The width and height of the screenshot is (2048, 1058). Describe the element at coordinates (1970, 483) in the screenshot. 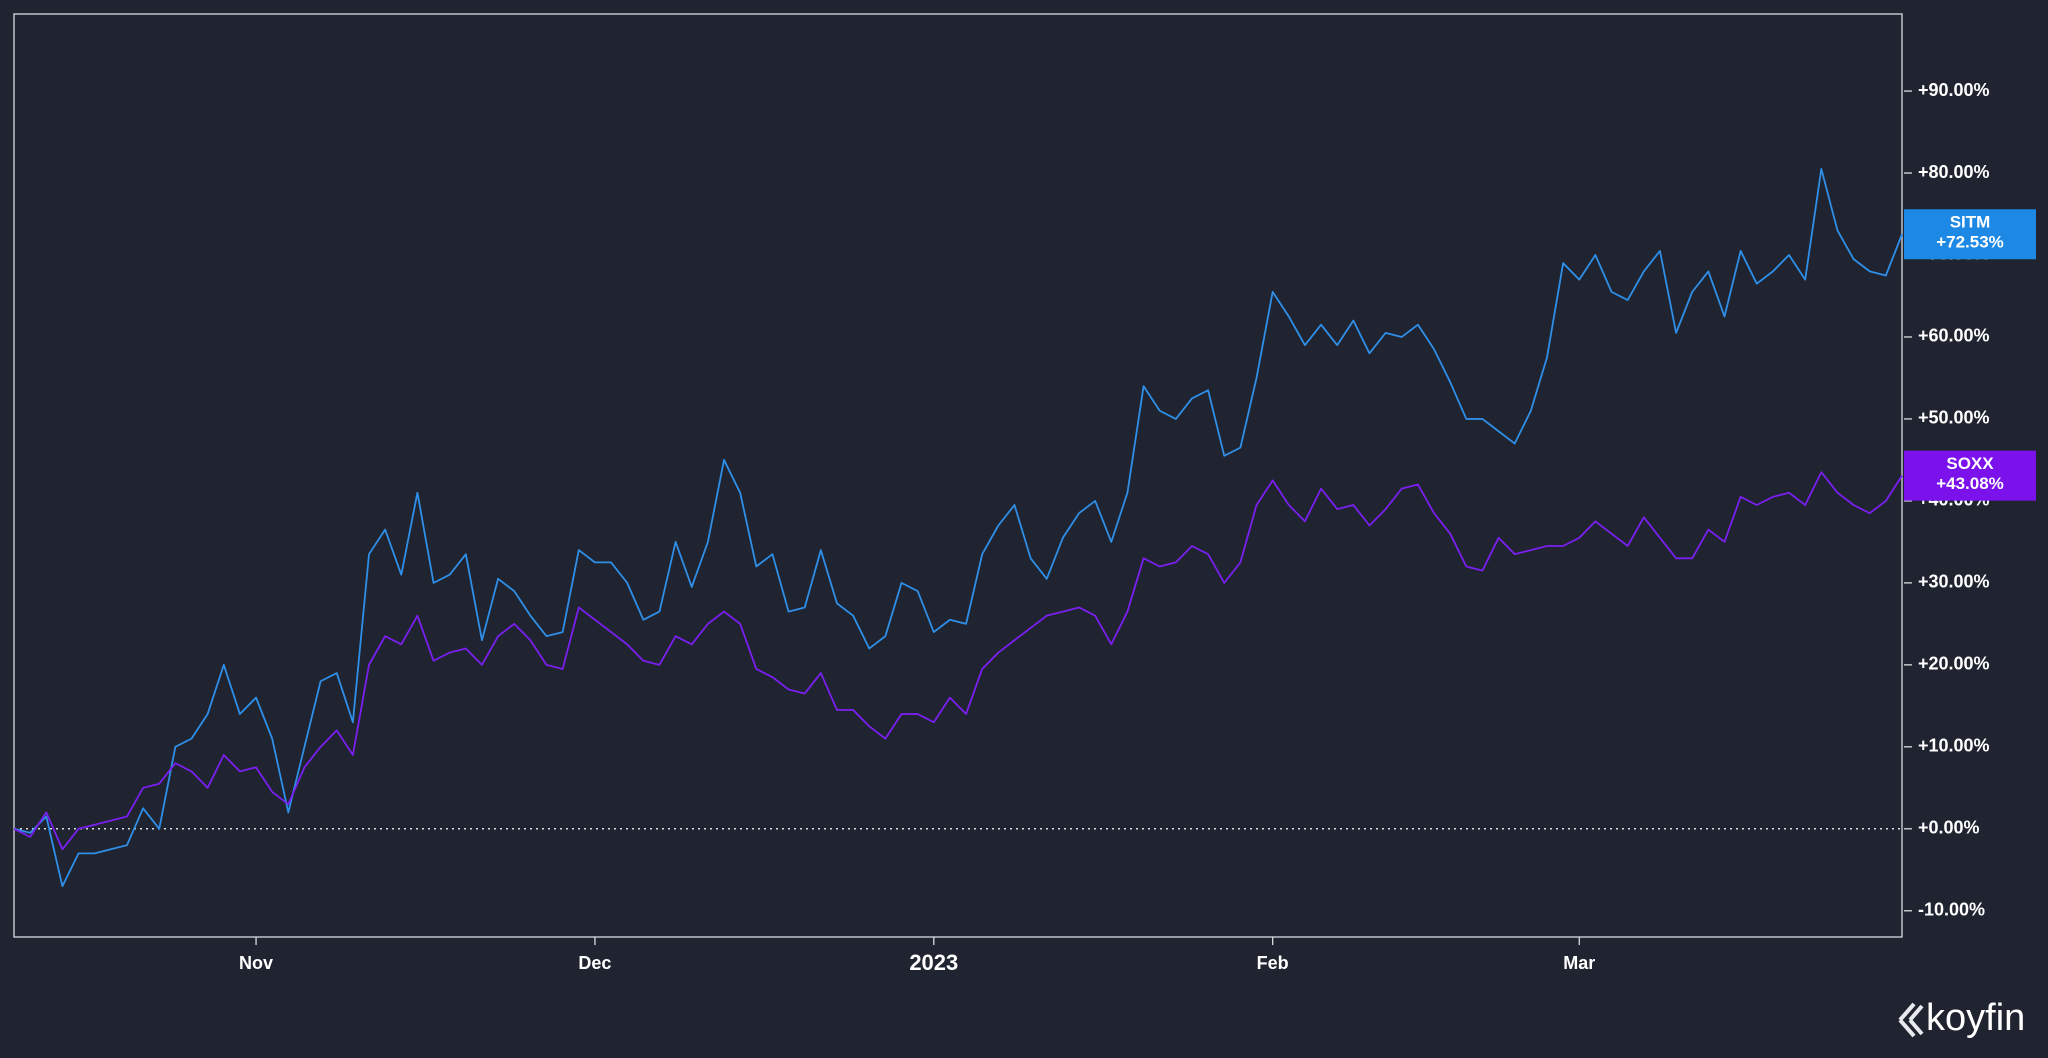

I see `last-value-label: +43.08%` at that location.